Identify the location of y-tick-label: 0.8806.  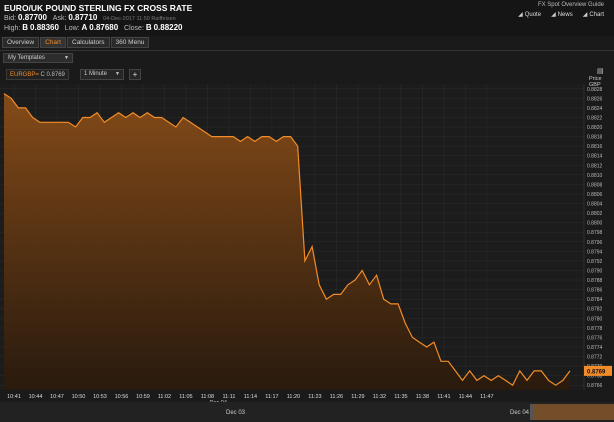
(595, 195).